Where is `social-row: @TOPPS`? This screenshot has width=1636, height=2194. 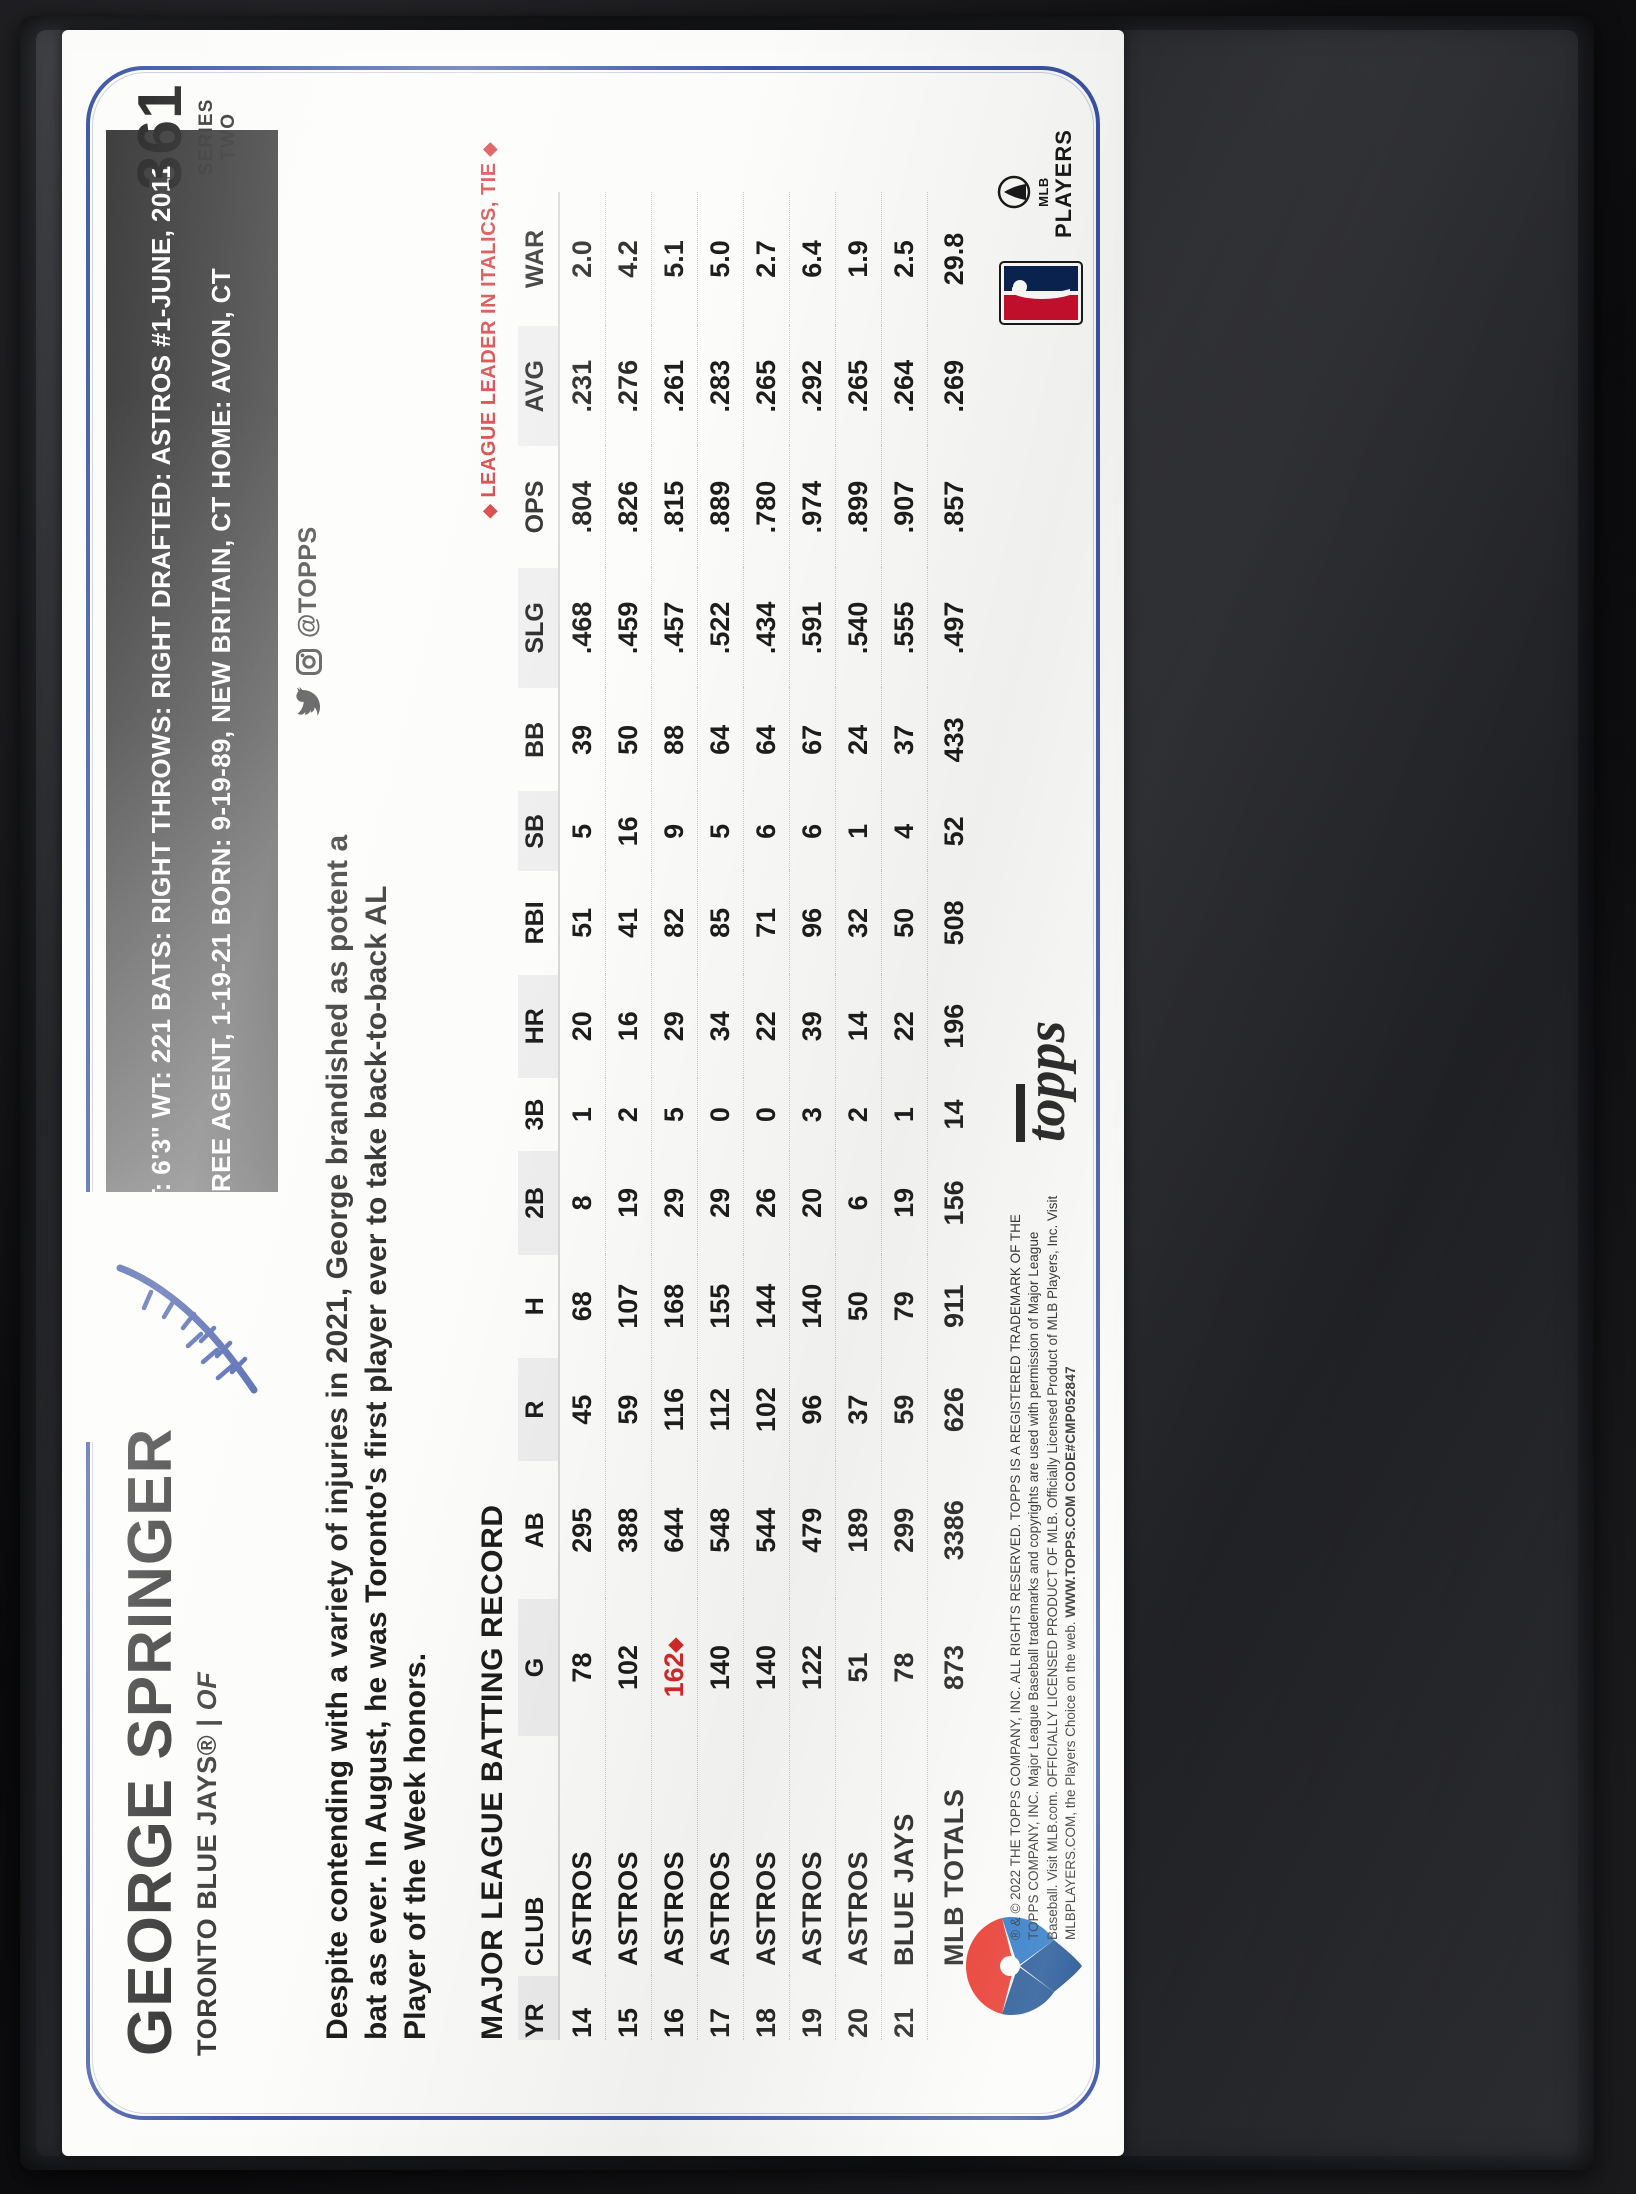
social-row: @TOPPS is located at coordinates (308, 621).